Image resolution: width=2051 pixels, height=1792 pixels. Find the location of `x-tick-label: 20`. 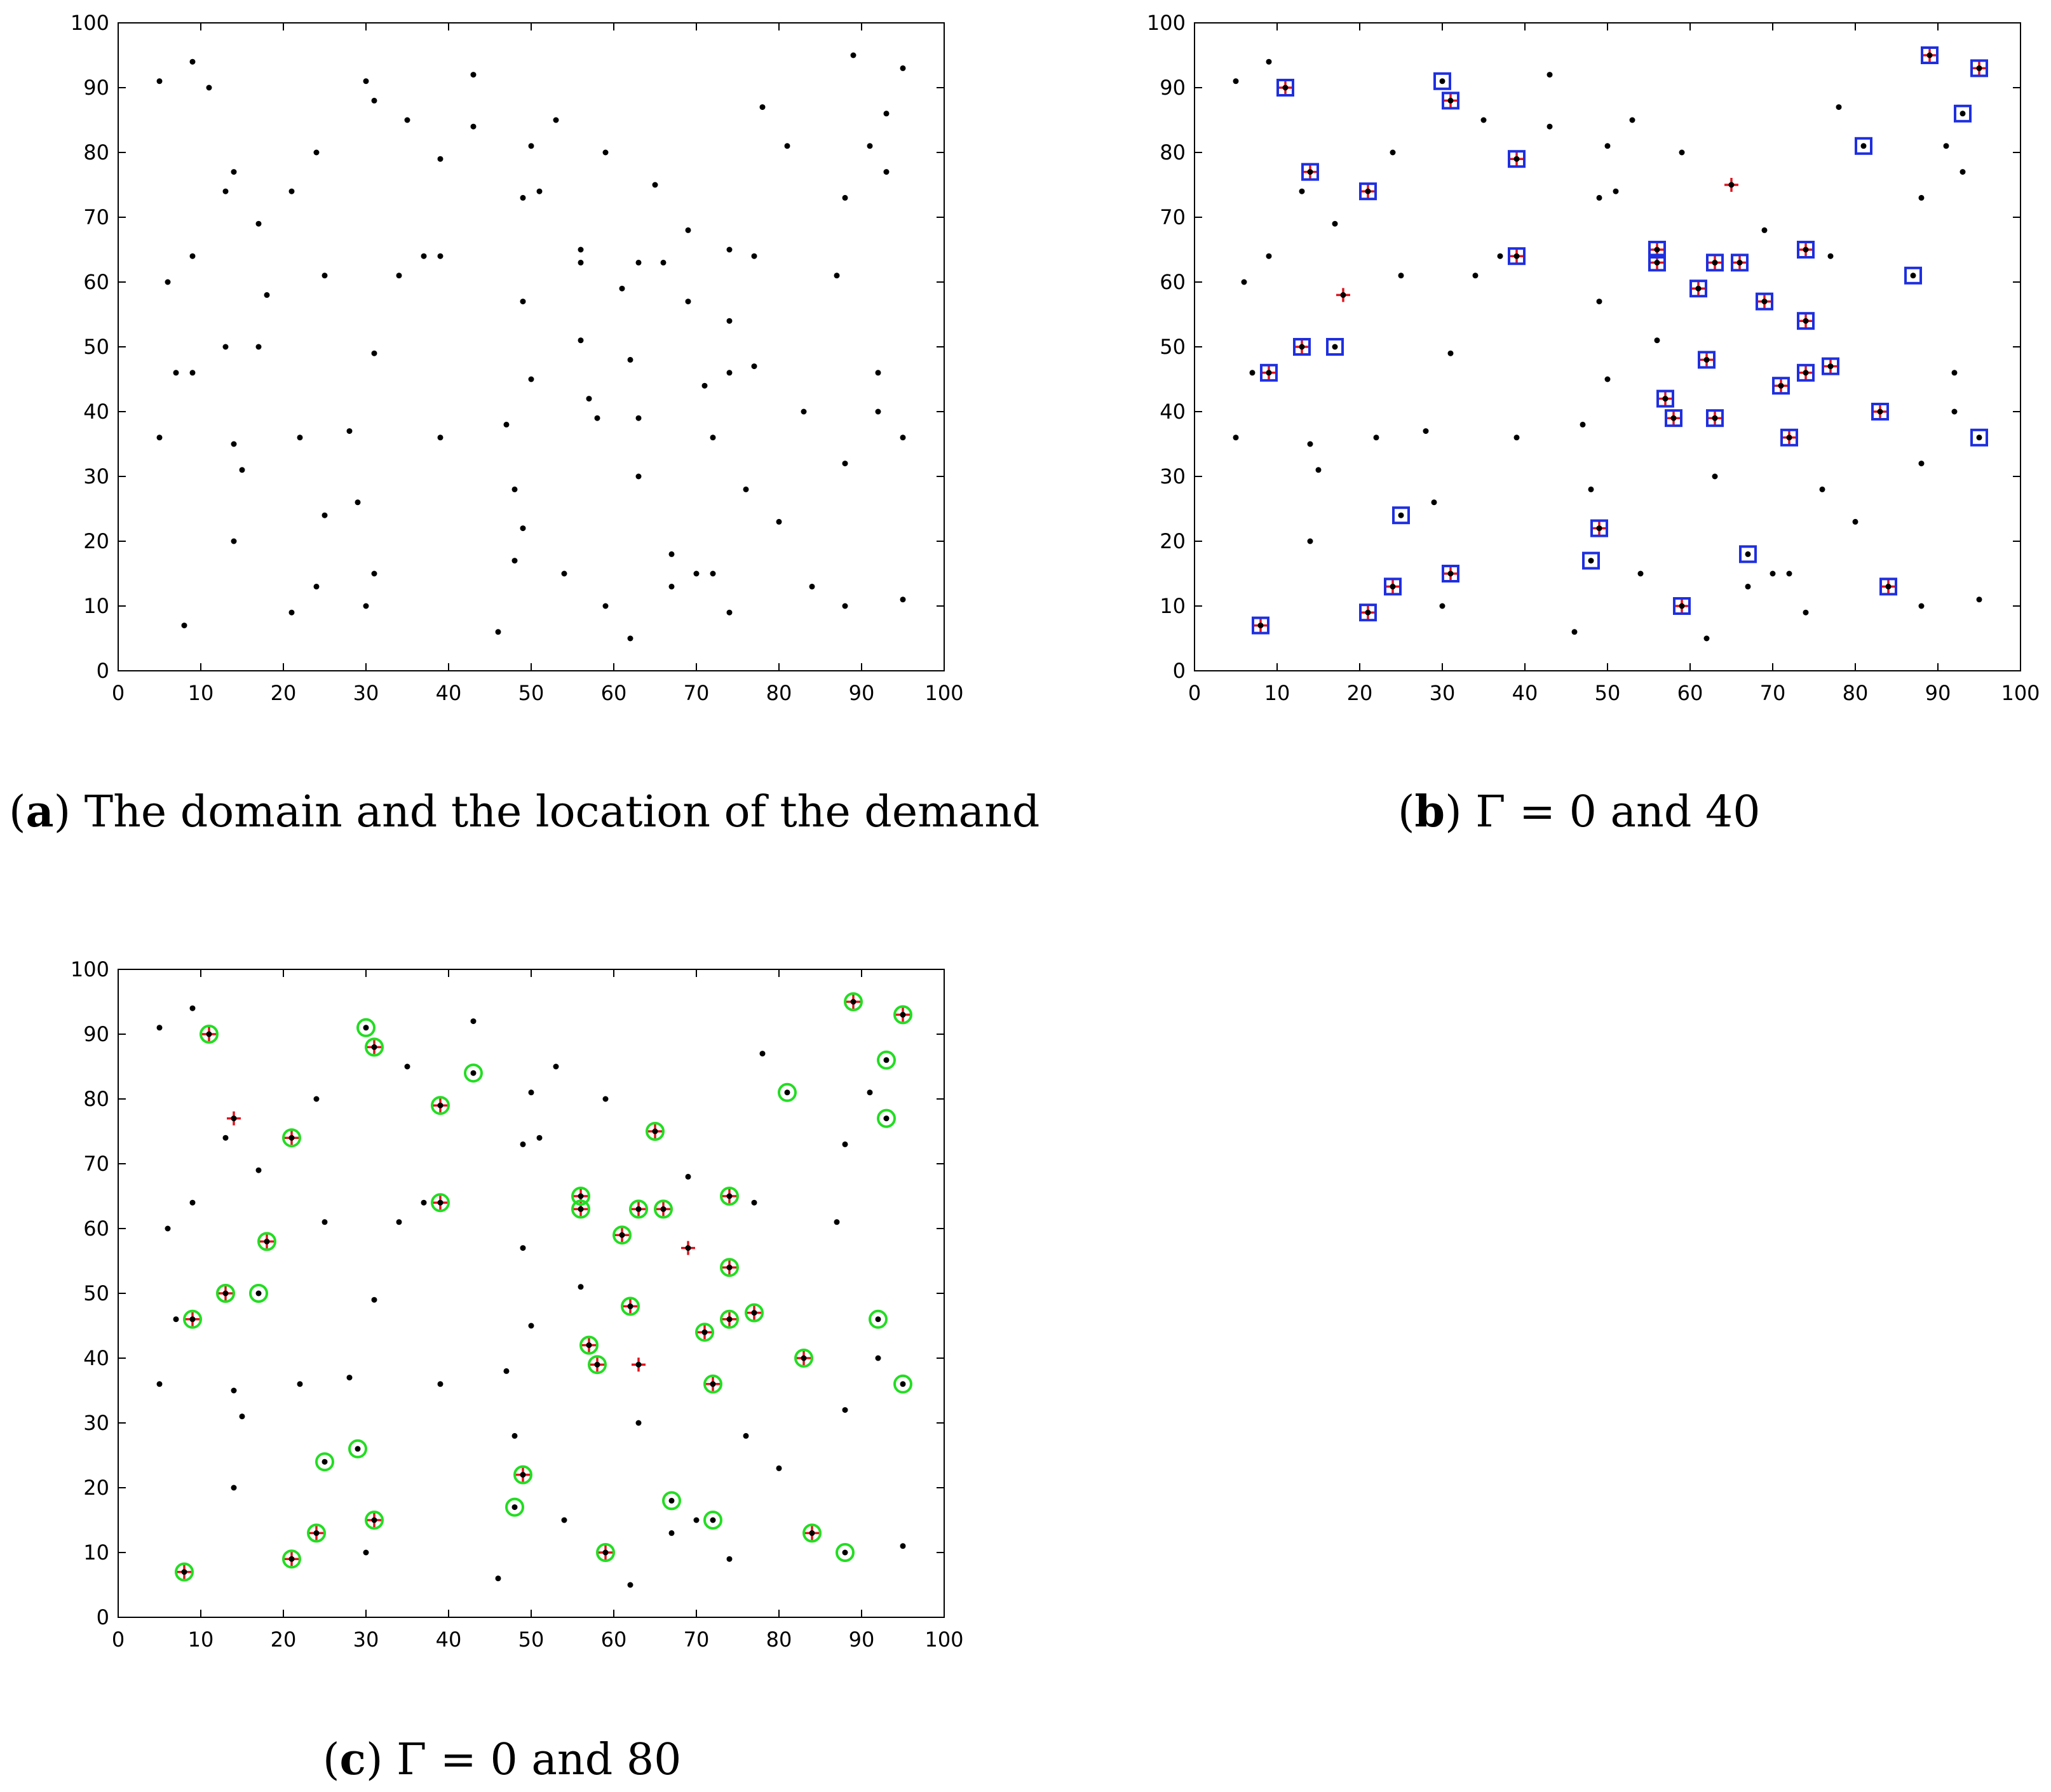

x-tick-label: 20 is located at coordinates (284, 693).